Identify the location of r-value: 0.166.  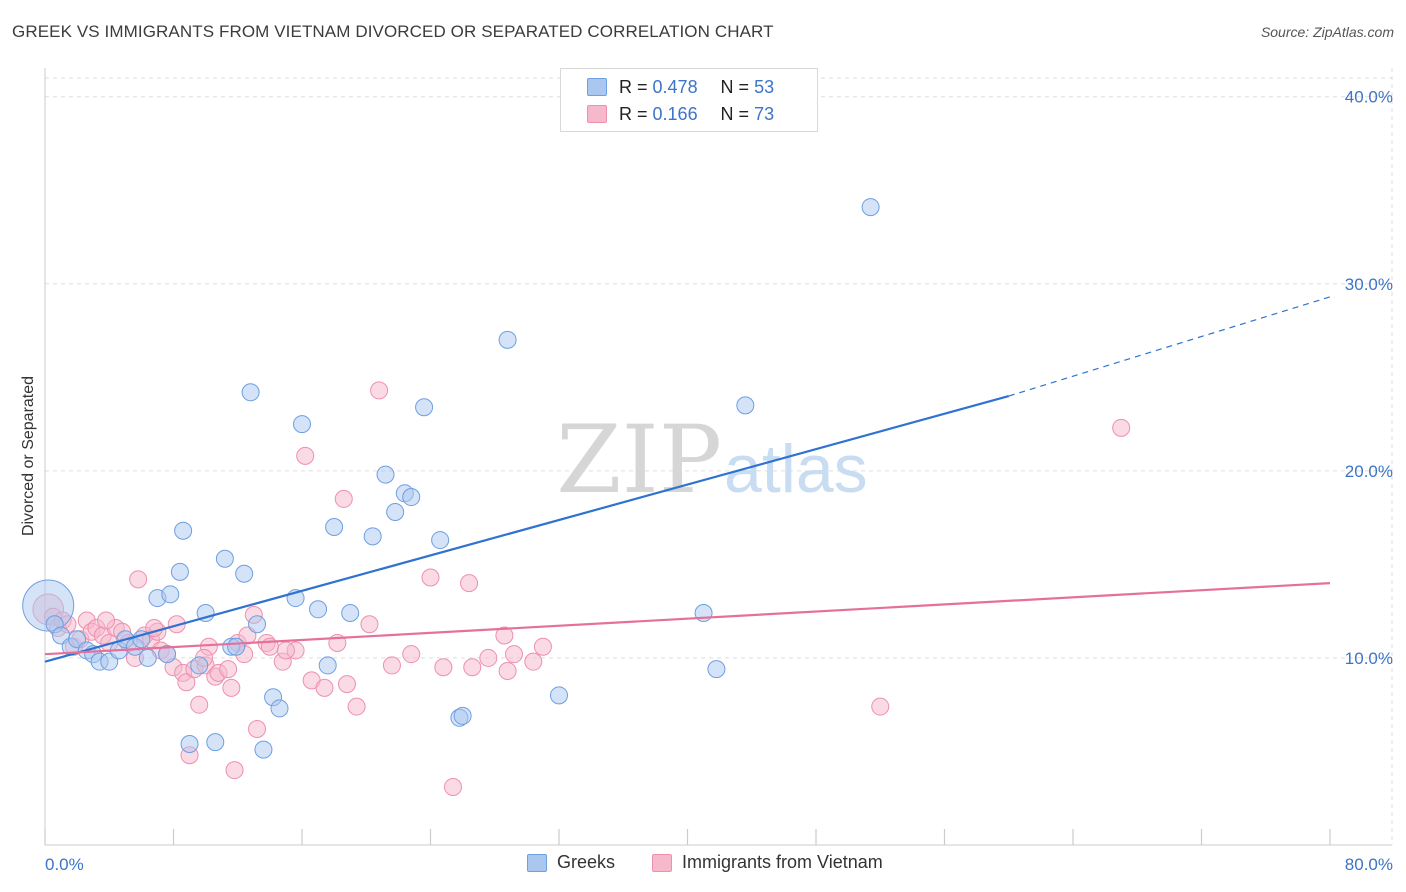
(675, 113).